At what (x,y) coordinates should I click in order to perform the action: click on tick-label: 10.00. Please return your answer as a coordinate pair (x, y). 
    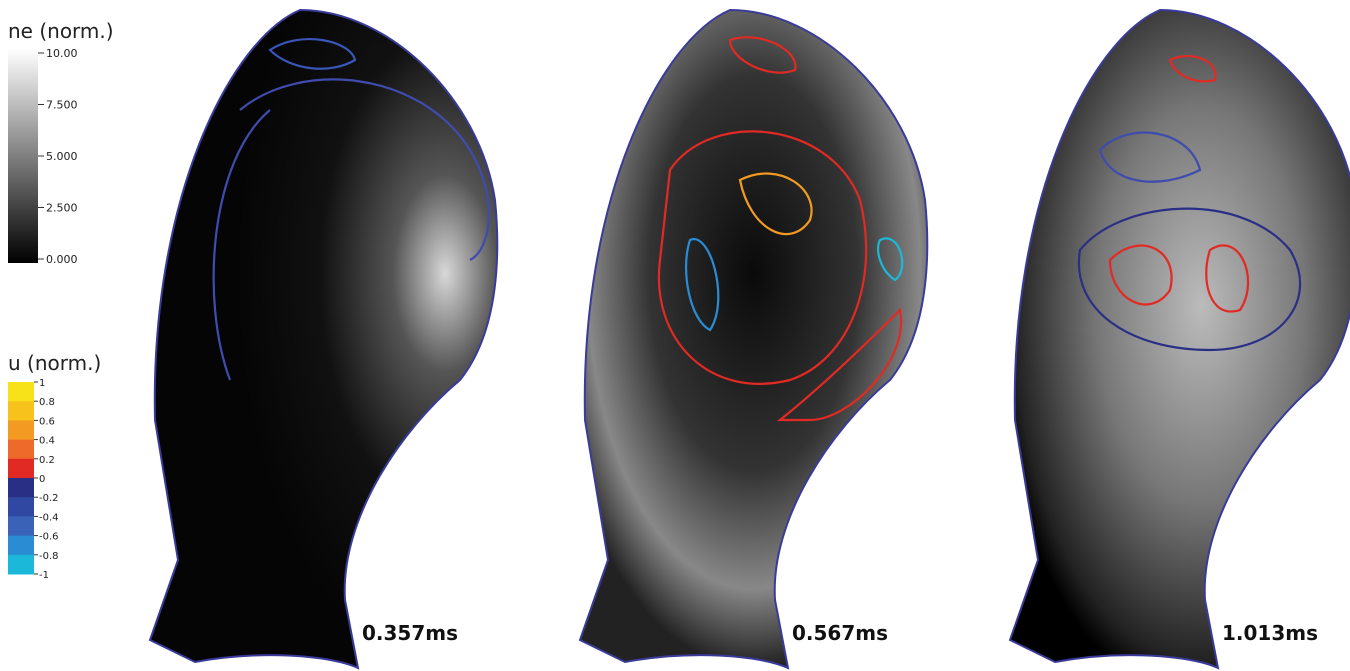
    Looking at the image, I should click on (62, 53).